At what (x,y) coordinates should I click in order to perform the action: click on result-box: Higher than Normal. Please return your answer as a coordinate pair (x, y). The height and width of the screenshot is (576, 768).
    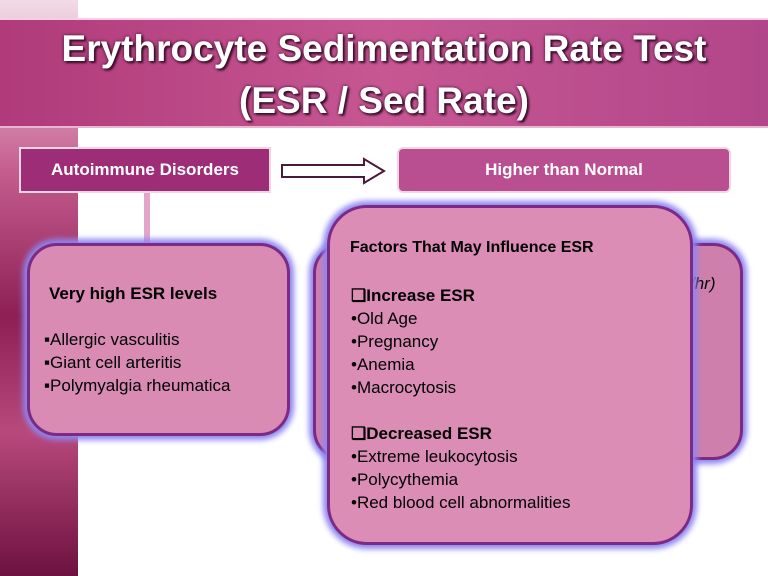
    Looking at the image, I should click on (564, 170).